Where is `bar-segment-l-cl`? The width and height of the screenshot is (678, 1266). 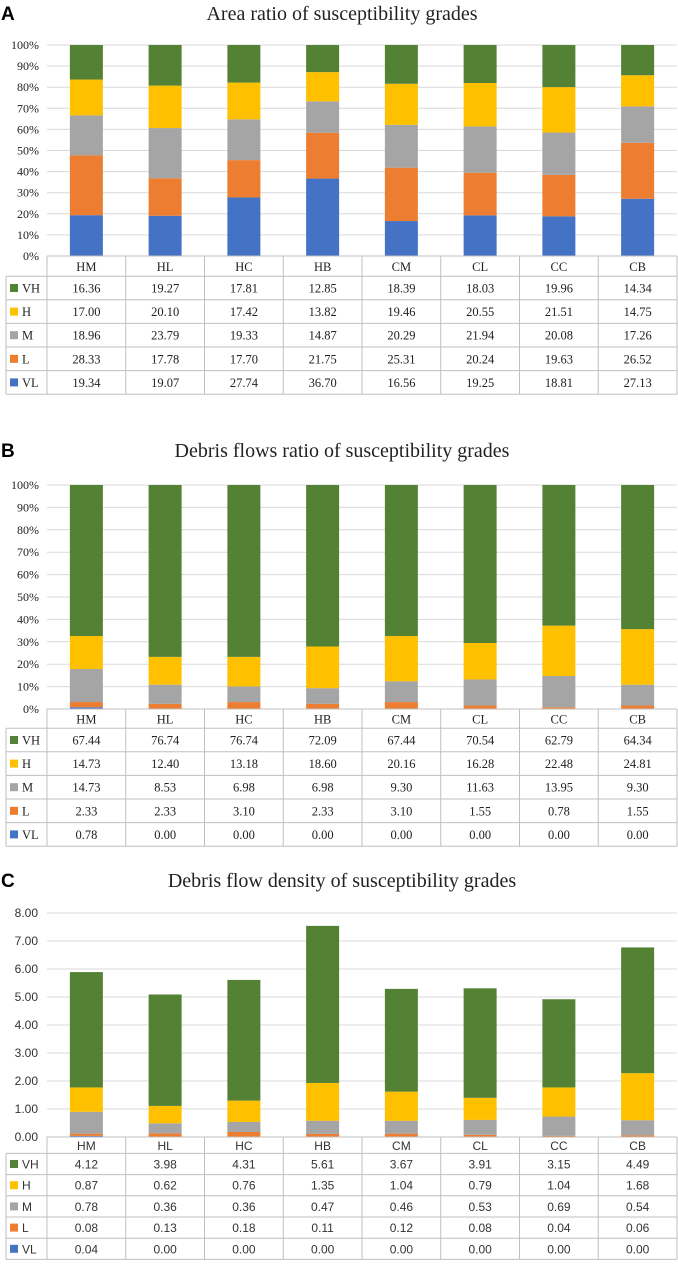
bar-segment-l-cl is located at coordinates (480, 1135).